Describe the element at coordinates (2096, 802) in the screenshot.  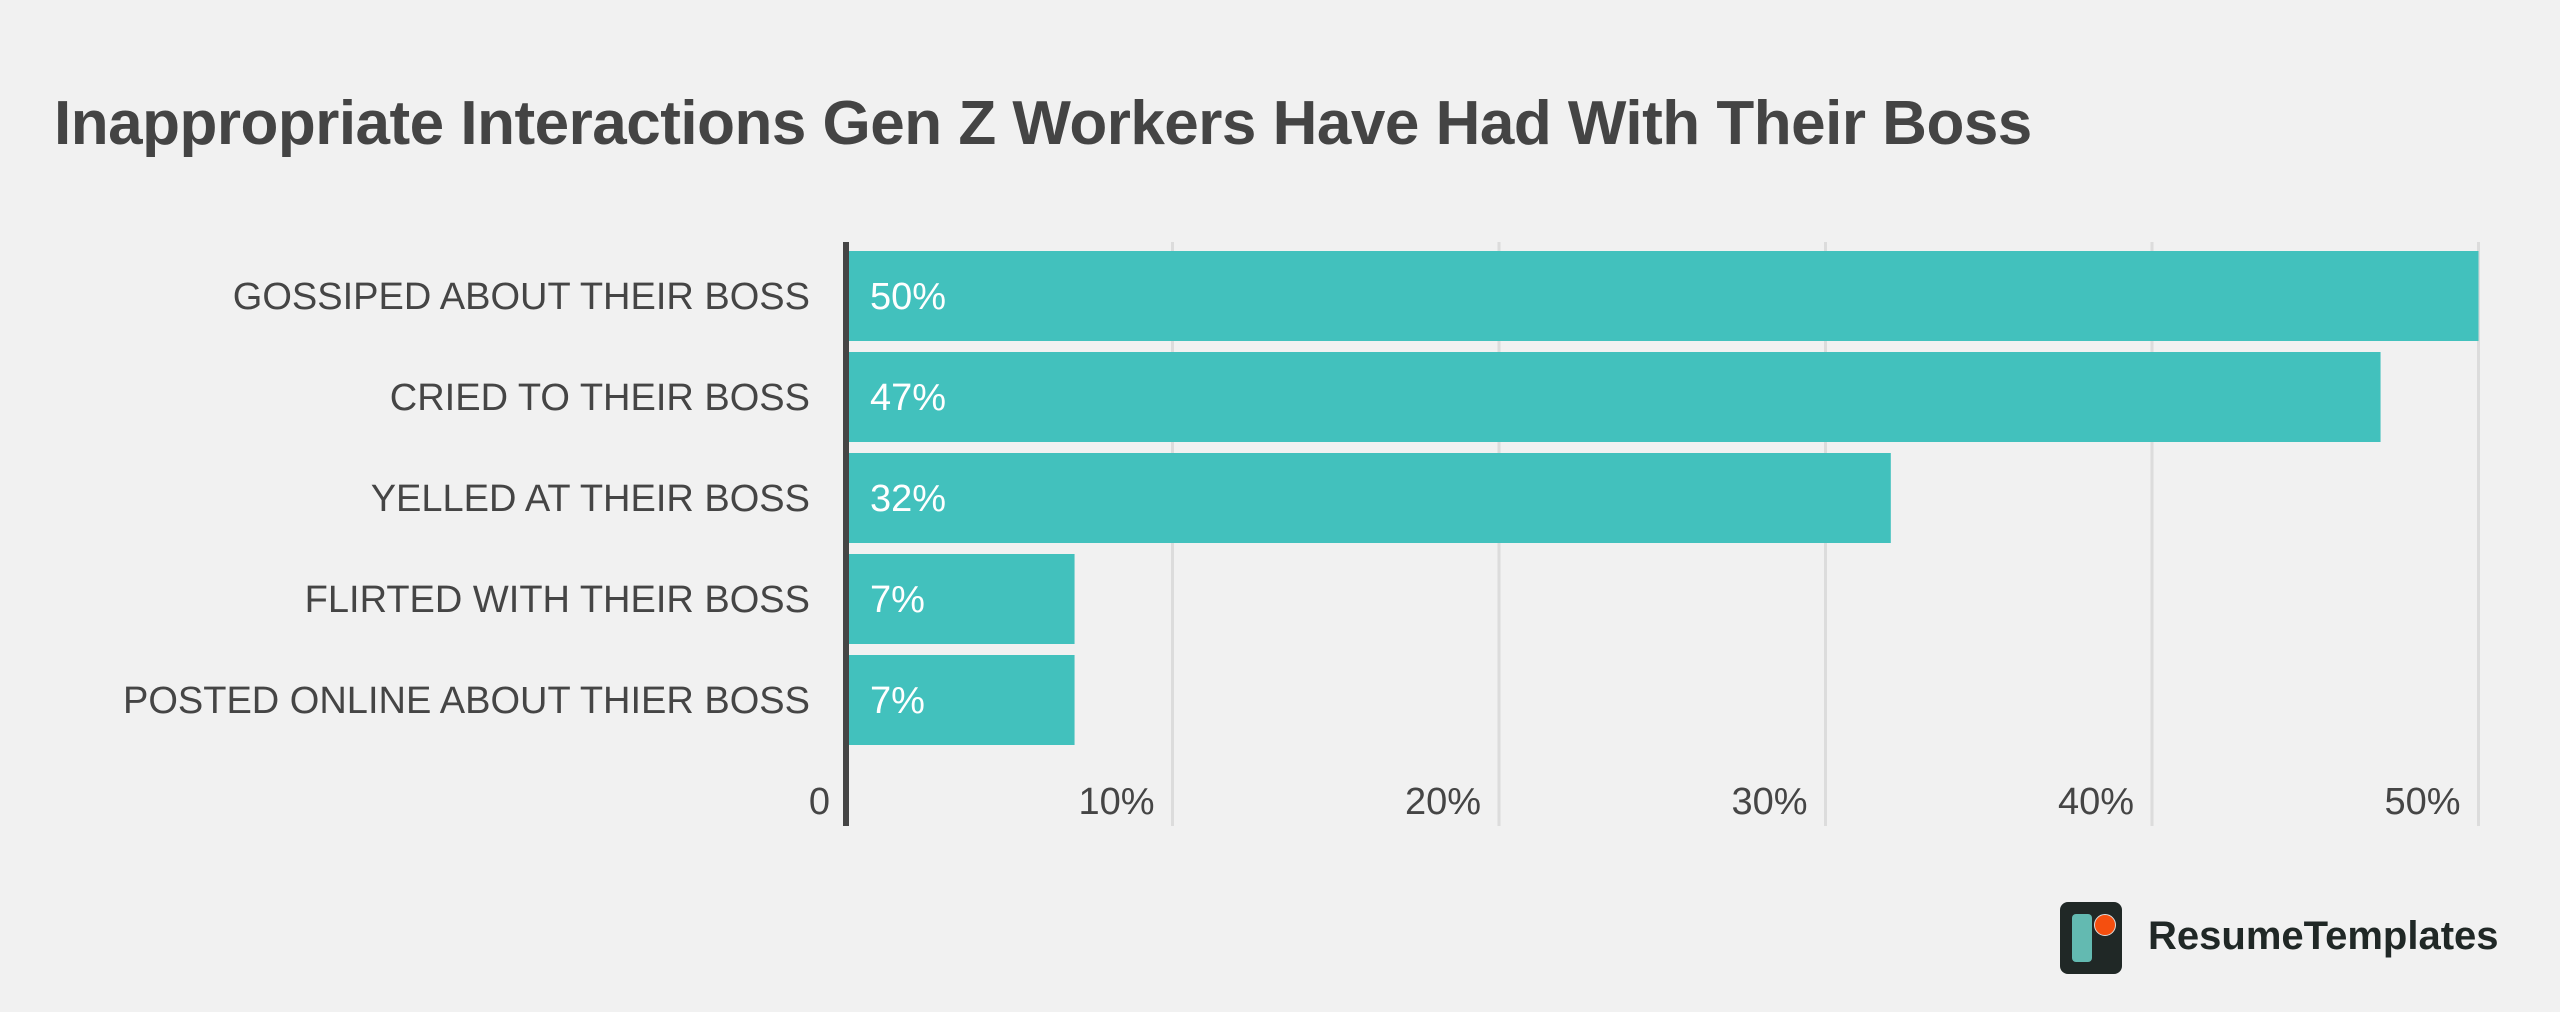
I see `x-tick-label: 40%` at that location.